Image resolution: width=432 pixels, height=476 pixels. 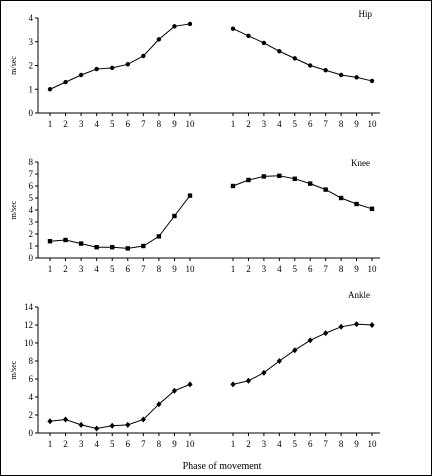 What do you see at coordinates (31, 162) in the screenshot?
I see `y-tick-label: 8` at bounding box center [31, 162].